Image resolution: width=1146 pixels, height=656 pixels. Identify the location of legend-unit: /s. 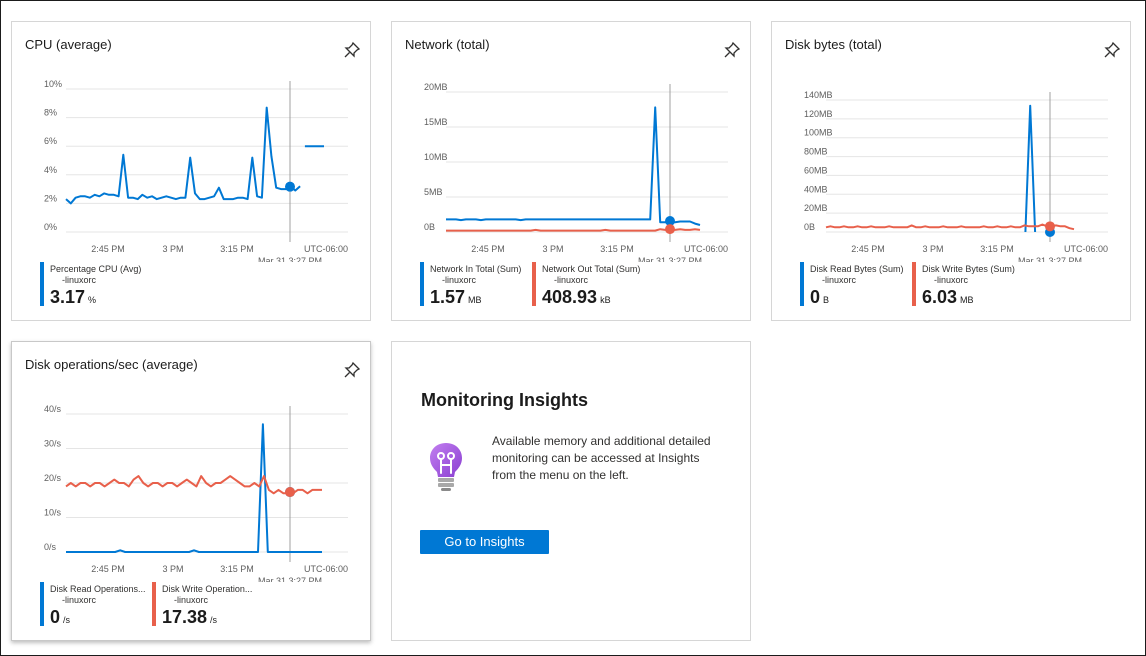
(214, 620).